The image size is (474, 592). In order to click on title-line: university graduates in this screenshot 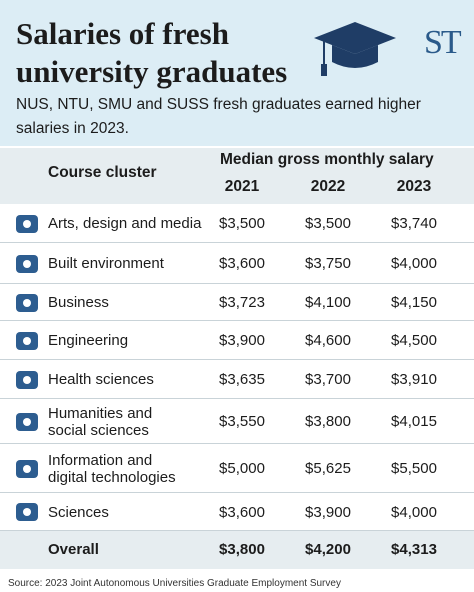, I will do `click(152, 71)`.